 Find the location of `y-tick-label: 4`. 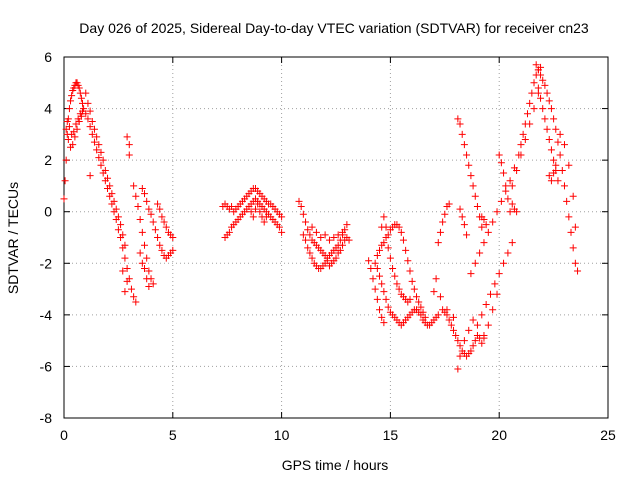

y-tick-label: 4 is located at coordinates (48, 109).